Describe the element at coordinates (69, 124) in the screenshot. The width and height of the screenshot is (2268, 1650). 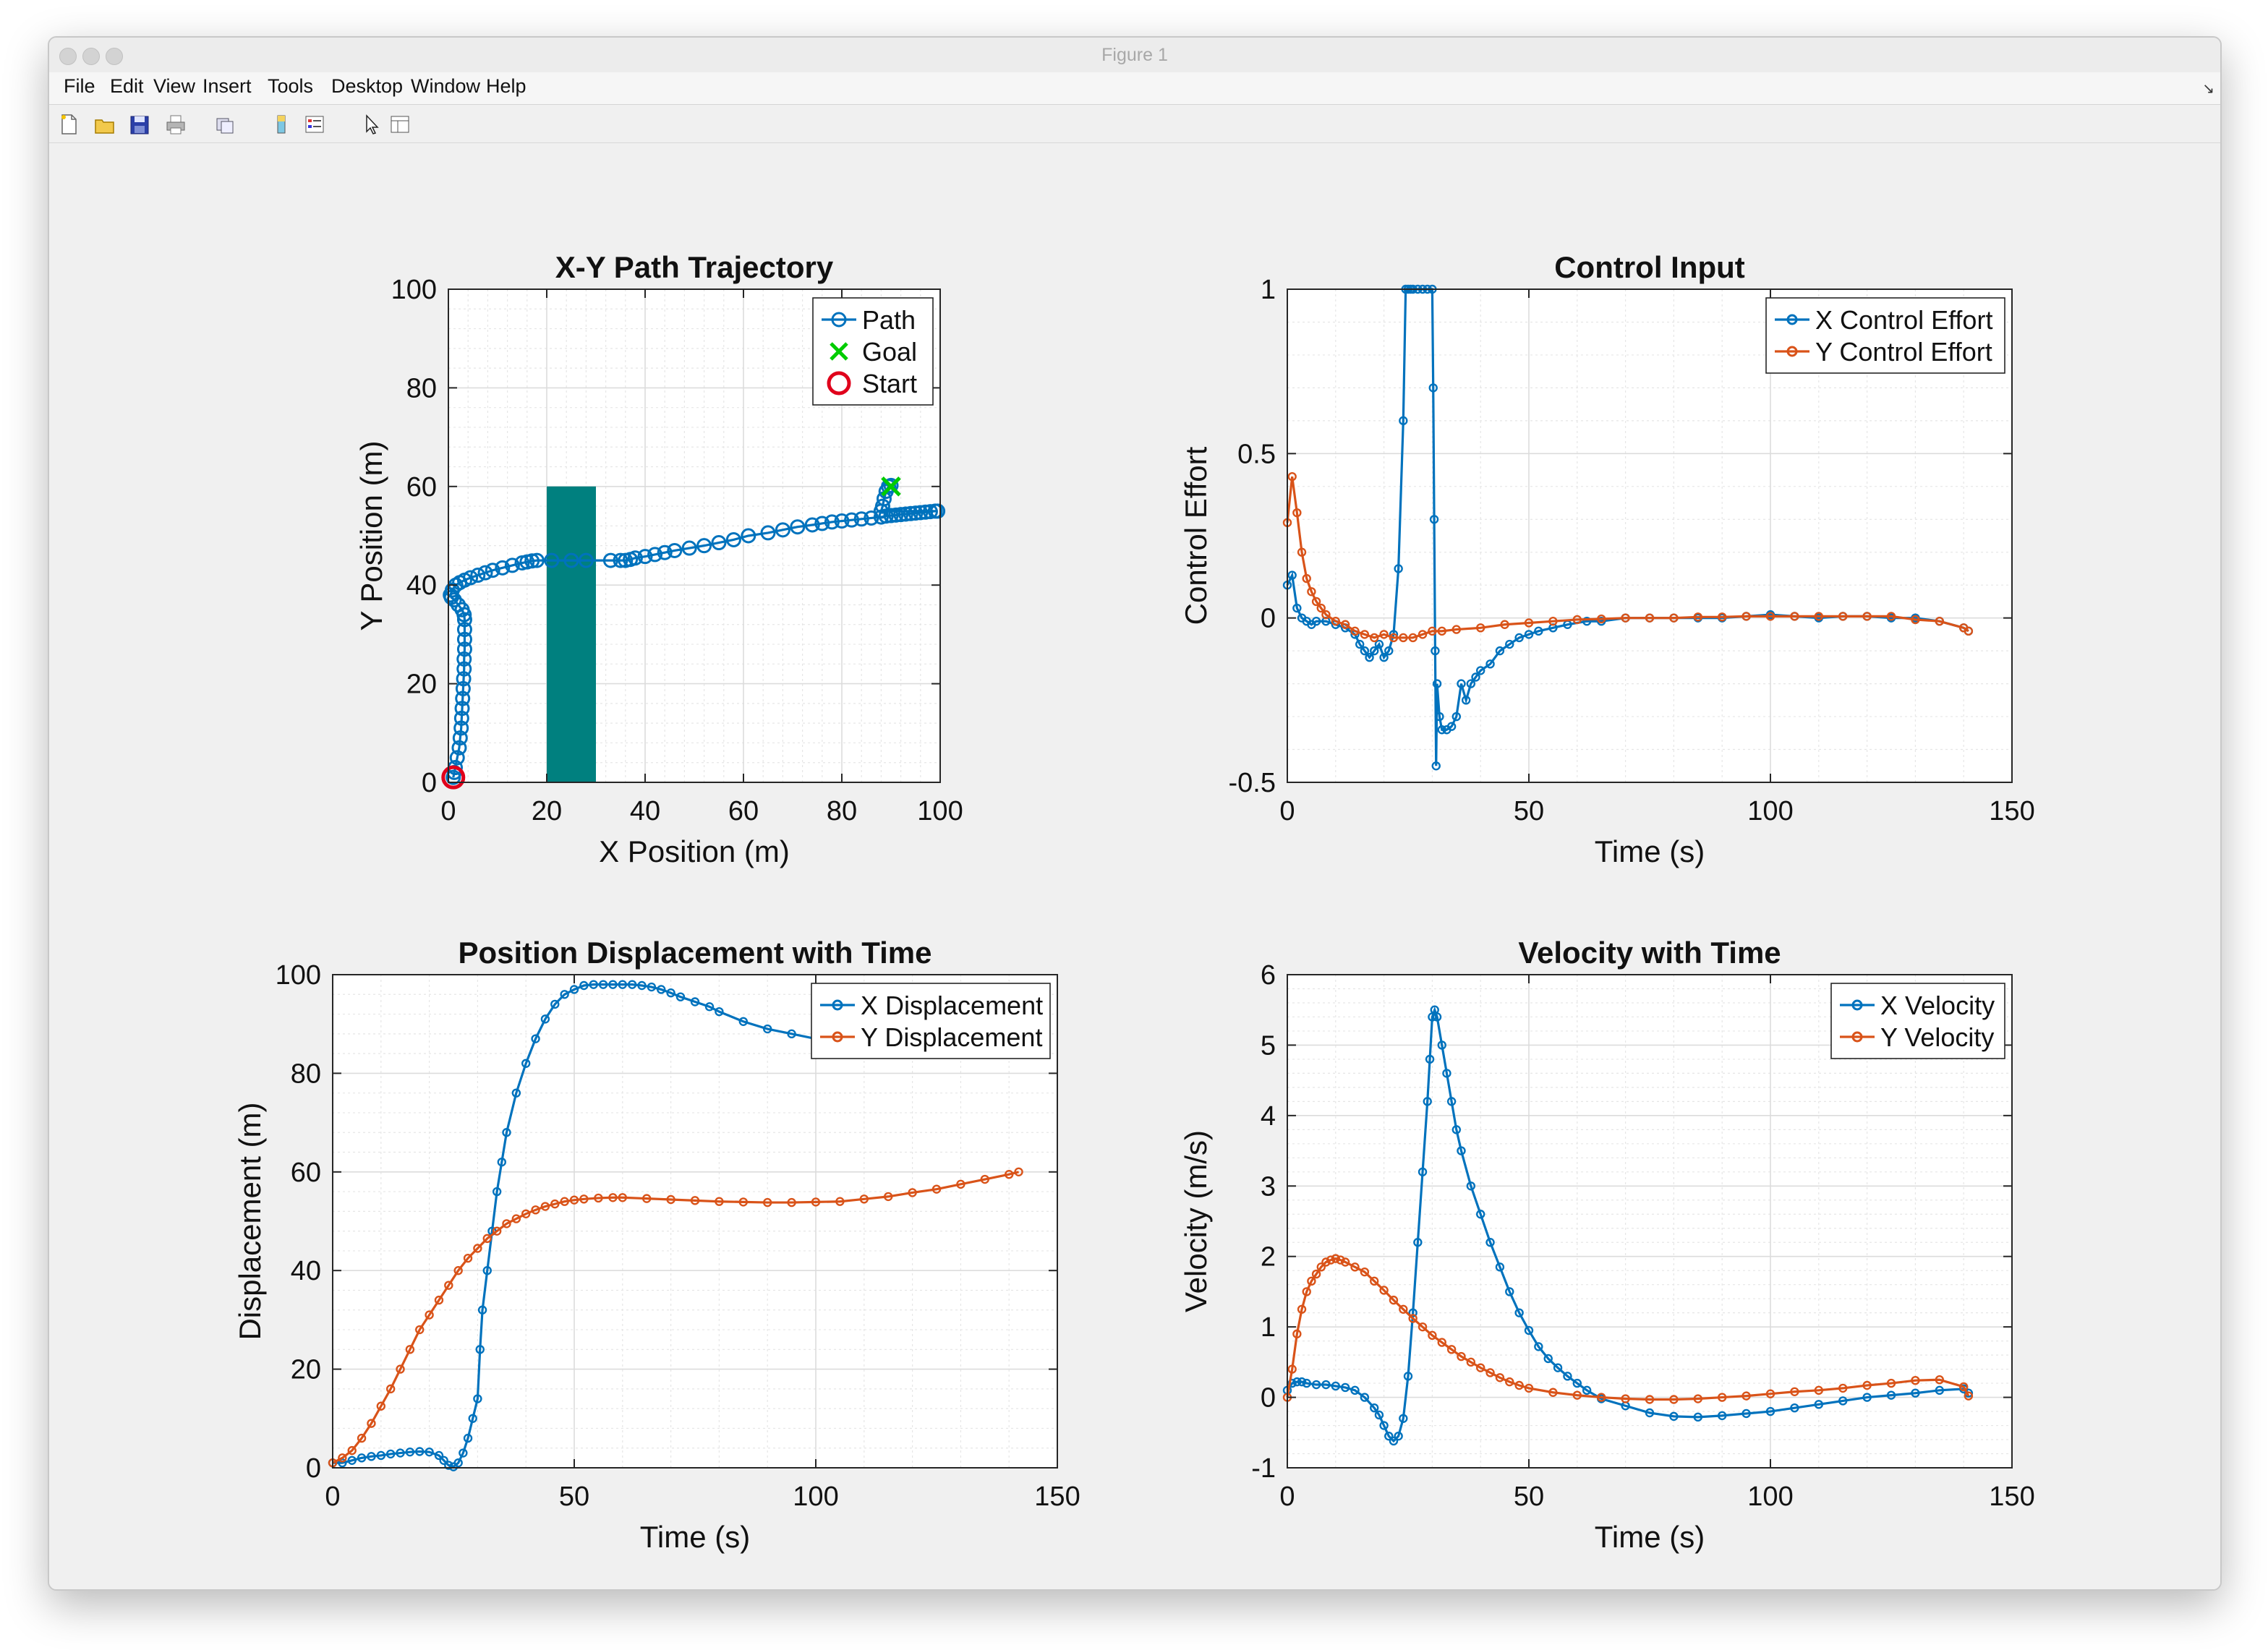
I see `new-figure-icon` at that location.